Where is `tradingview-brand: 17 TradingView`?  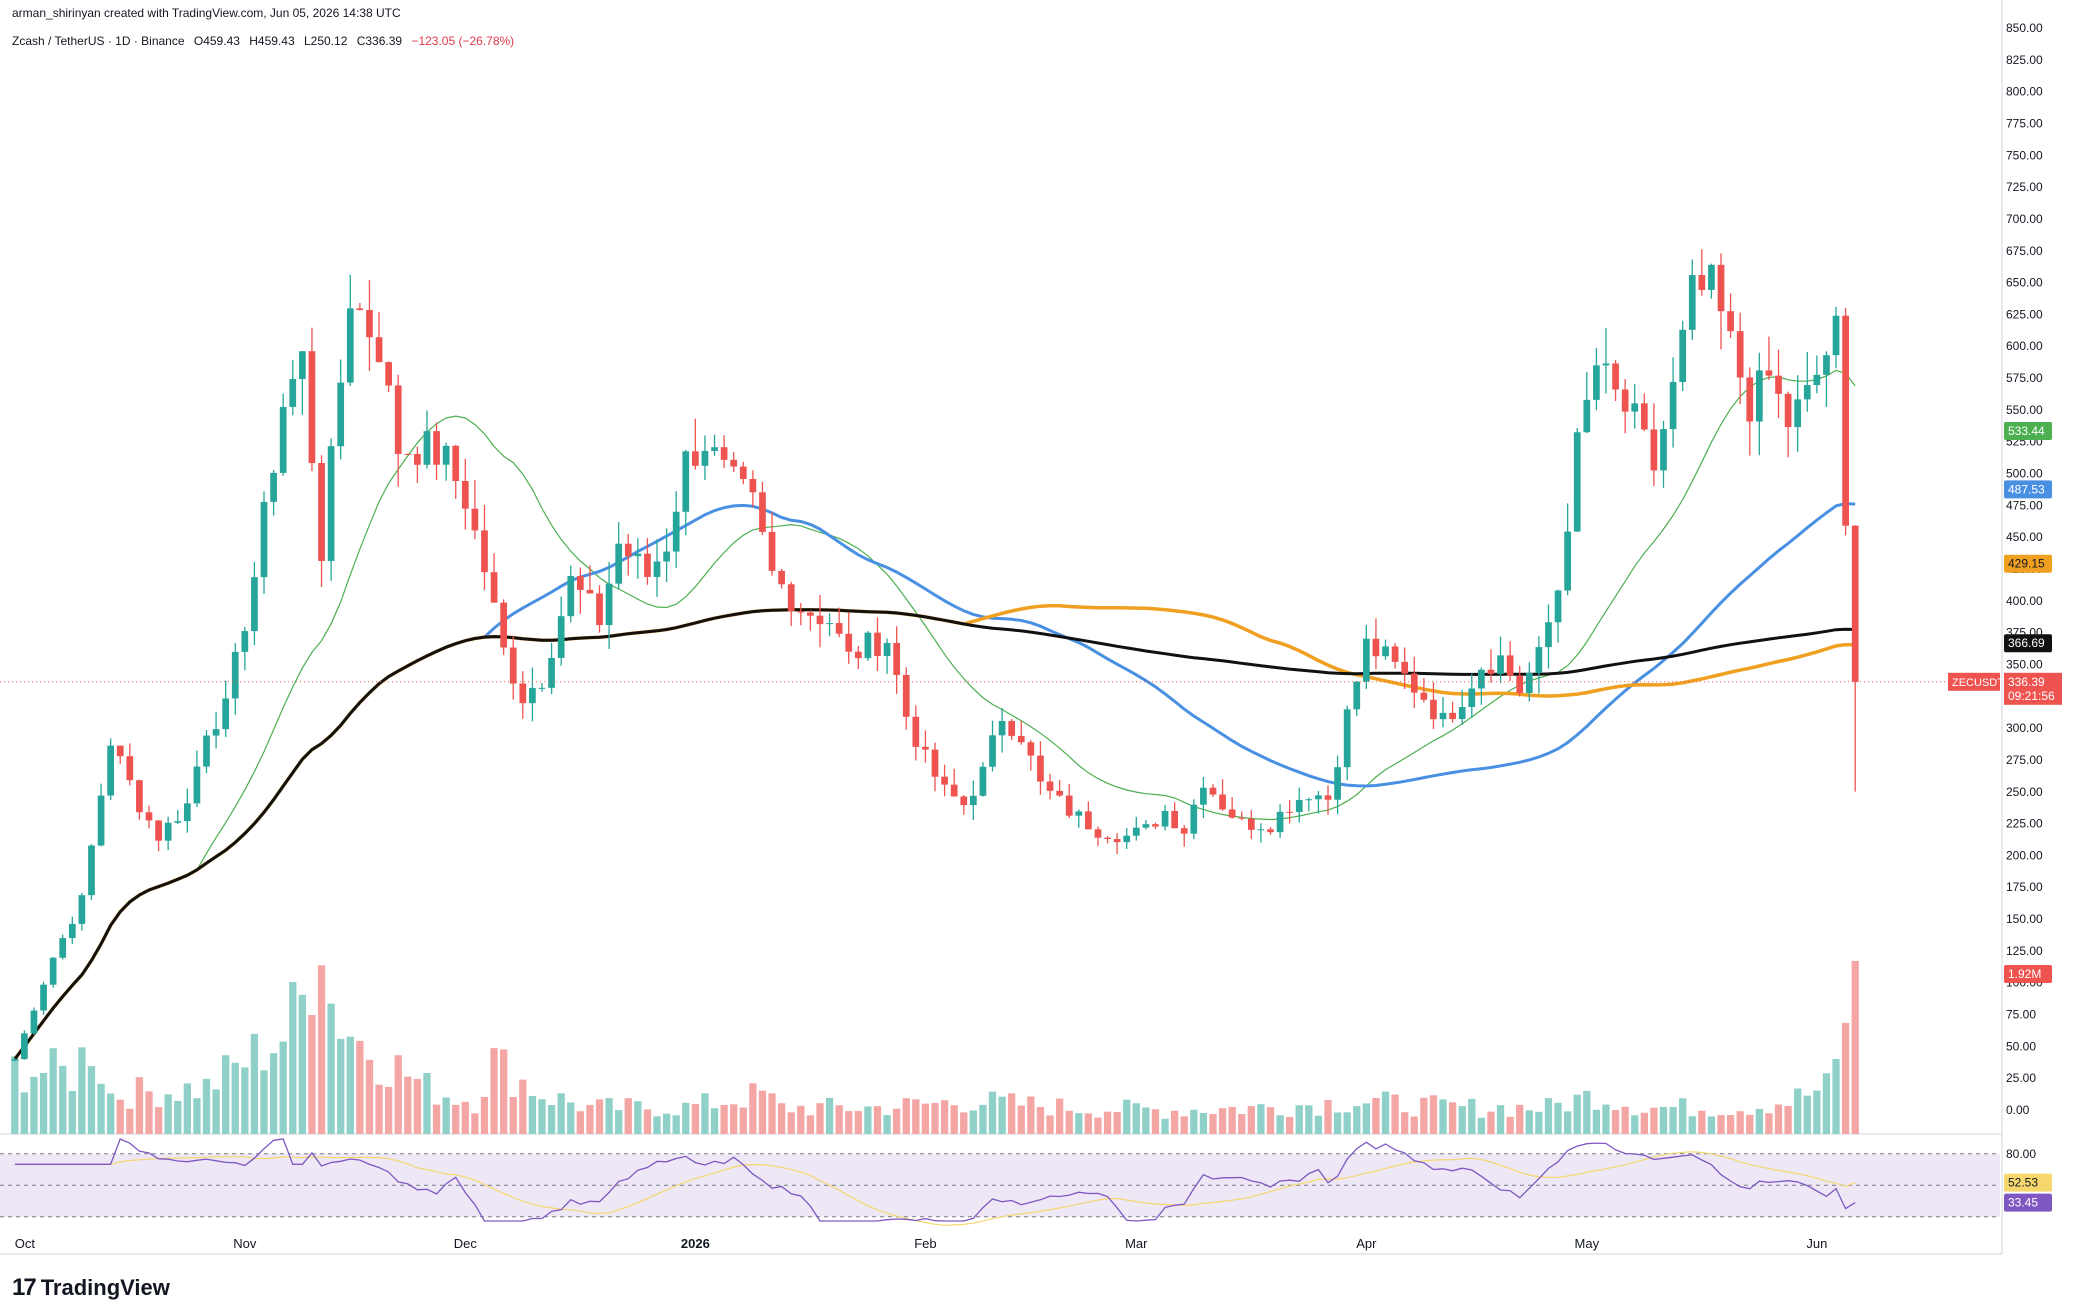
tradingview-brand: 17 TradingView is located at coordinates (91, 1288).